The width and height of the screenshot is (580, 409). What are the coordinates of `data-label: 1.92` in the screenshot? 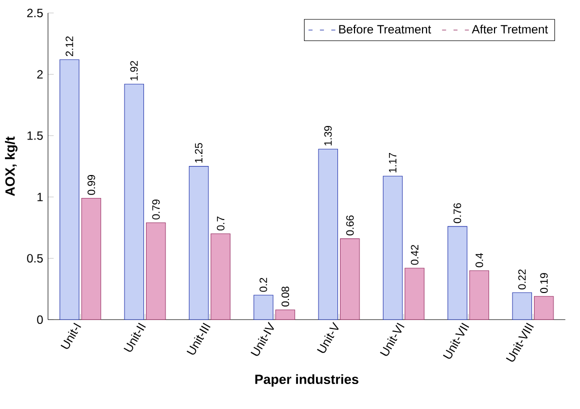 It's located at (134, 70).